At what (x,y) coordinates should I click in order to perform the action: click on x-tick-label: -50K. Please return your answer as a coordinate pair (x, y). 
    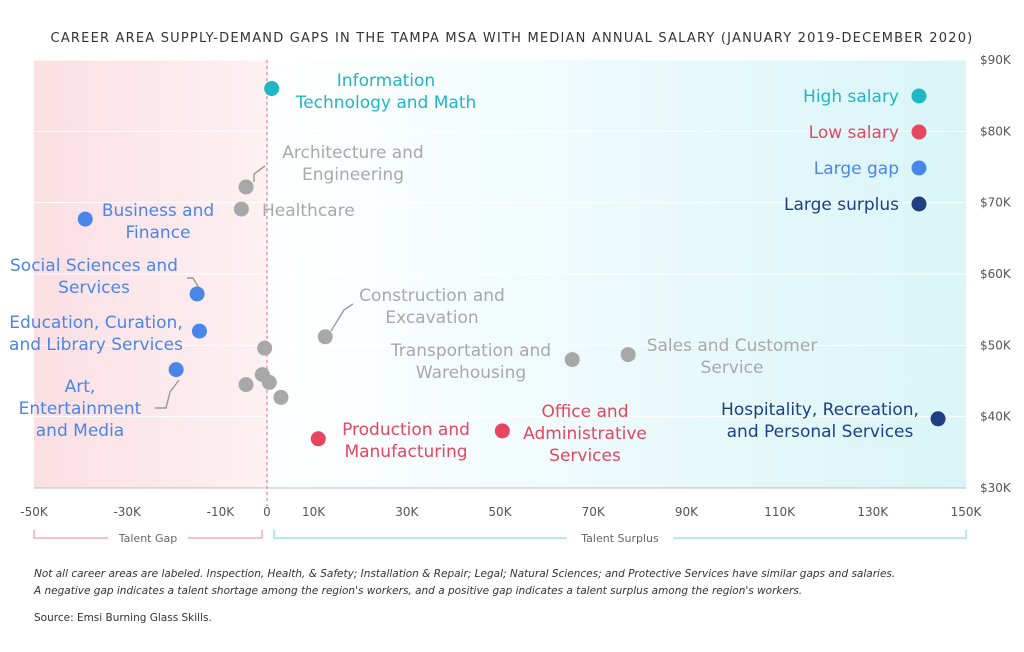
    Looking at the image, I should click on (34, 512).